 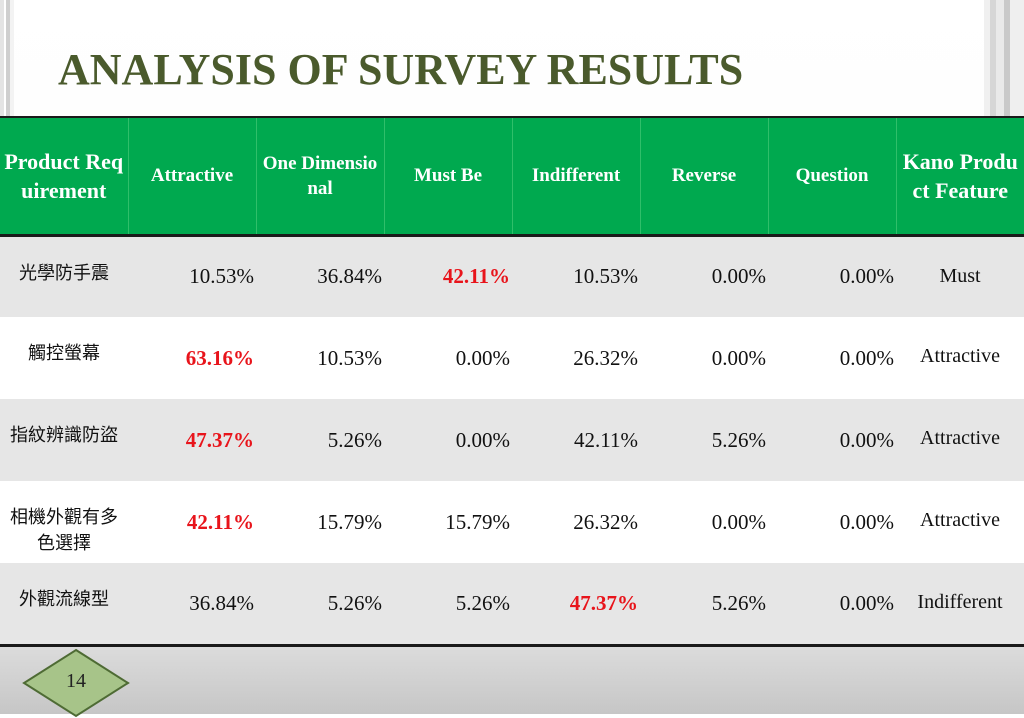 I want to click on table-cell-one-dimensional: 10.53%, so click(x=349, y=357).